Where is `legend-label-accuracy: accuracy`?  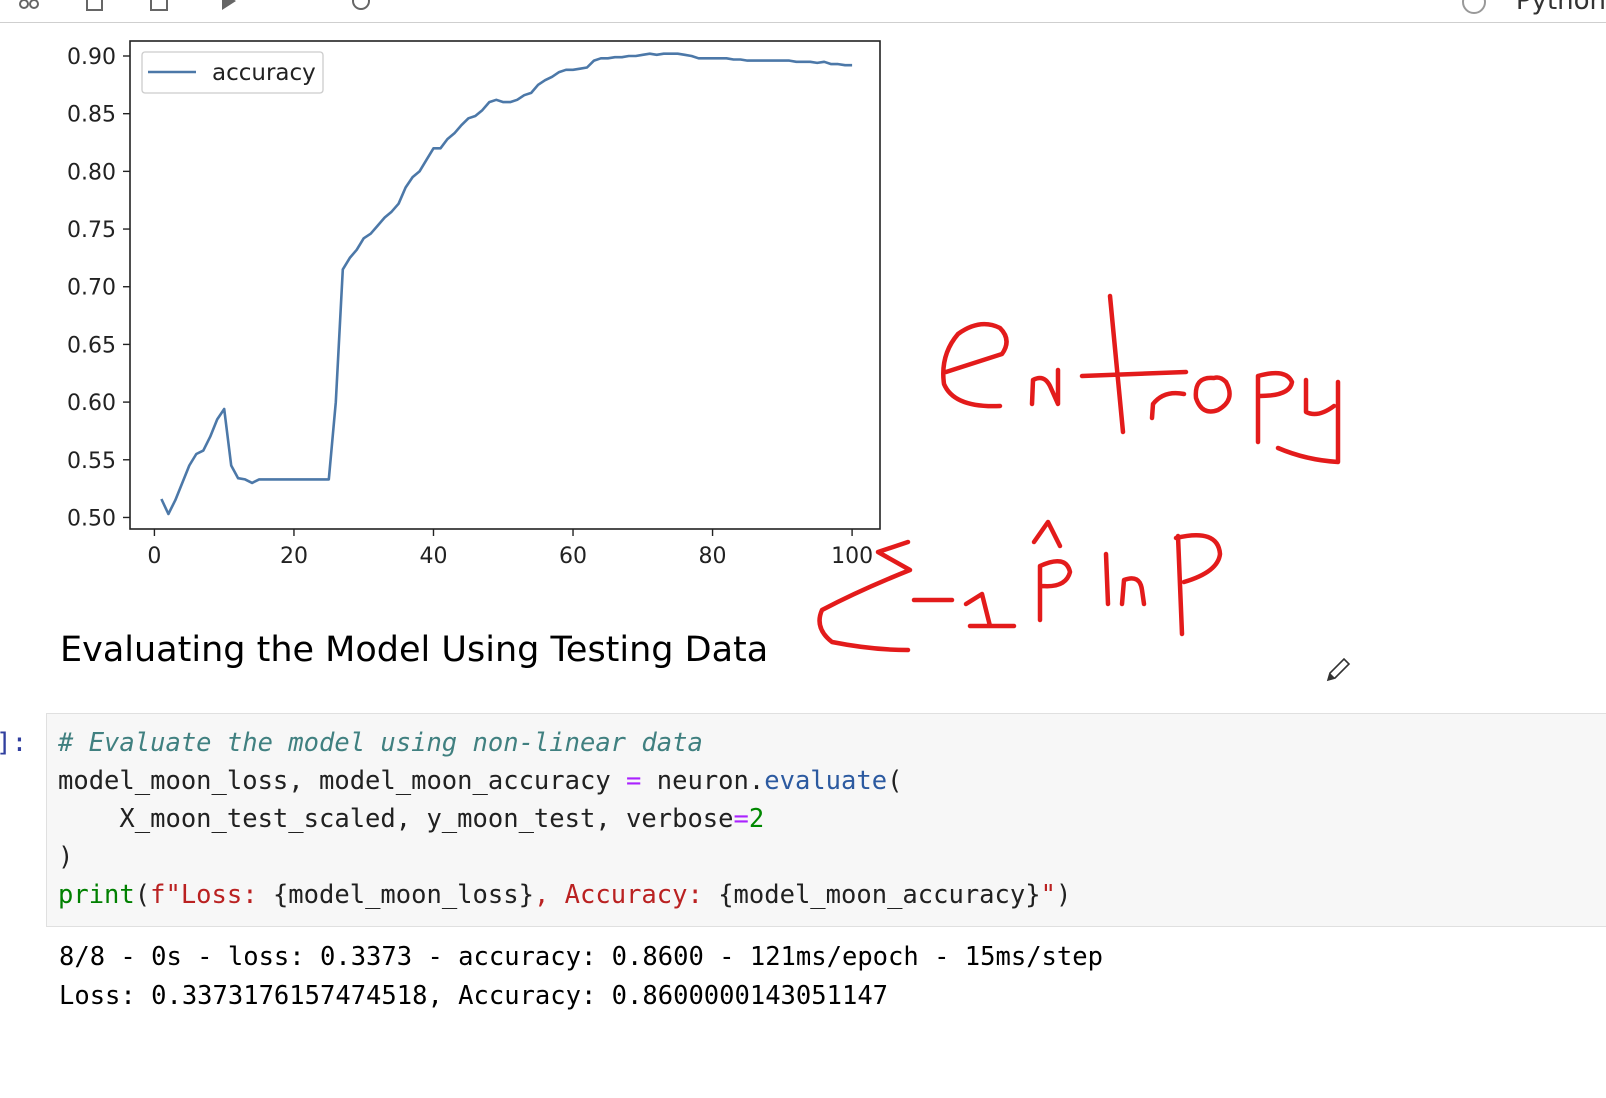 legend-label-accuracy: accuracy is located at coordinates (264, 73).